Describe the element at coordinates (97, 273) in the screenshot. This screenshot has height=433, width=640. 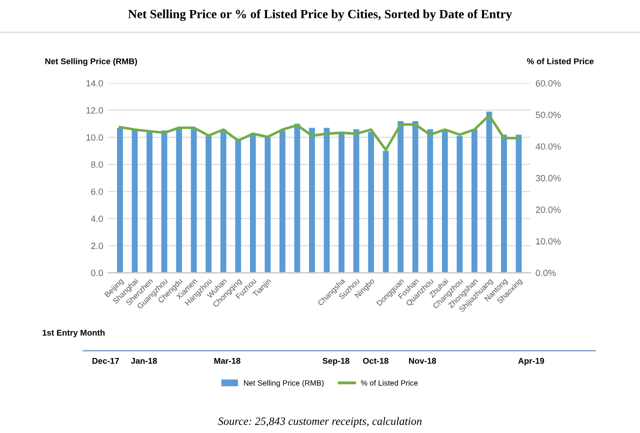
I see `y-tick-label: 0.0` at that location.